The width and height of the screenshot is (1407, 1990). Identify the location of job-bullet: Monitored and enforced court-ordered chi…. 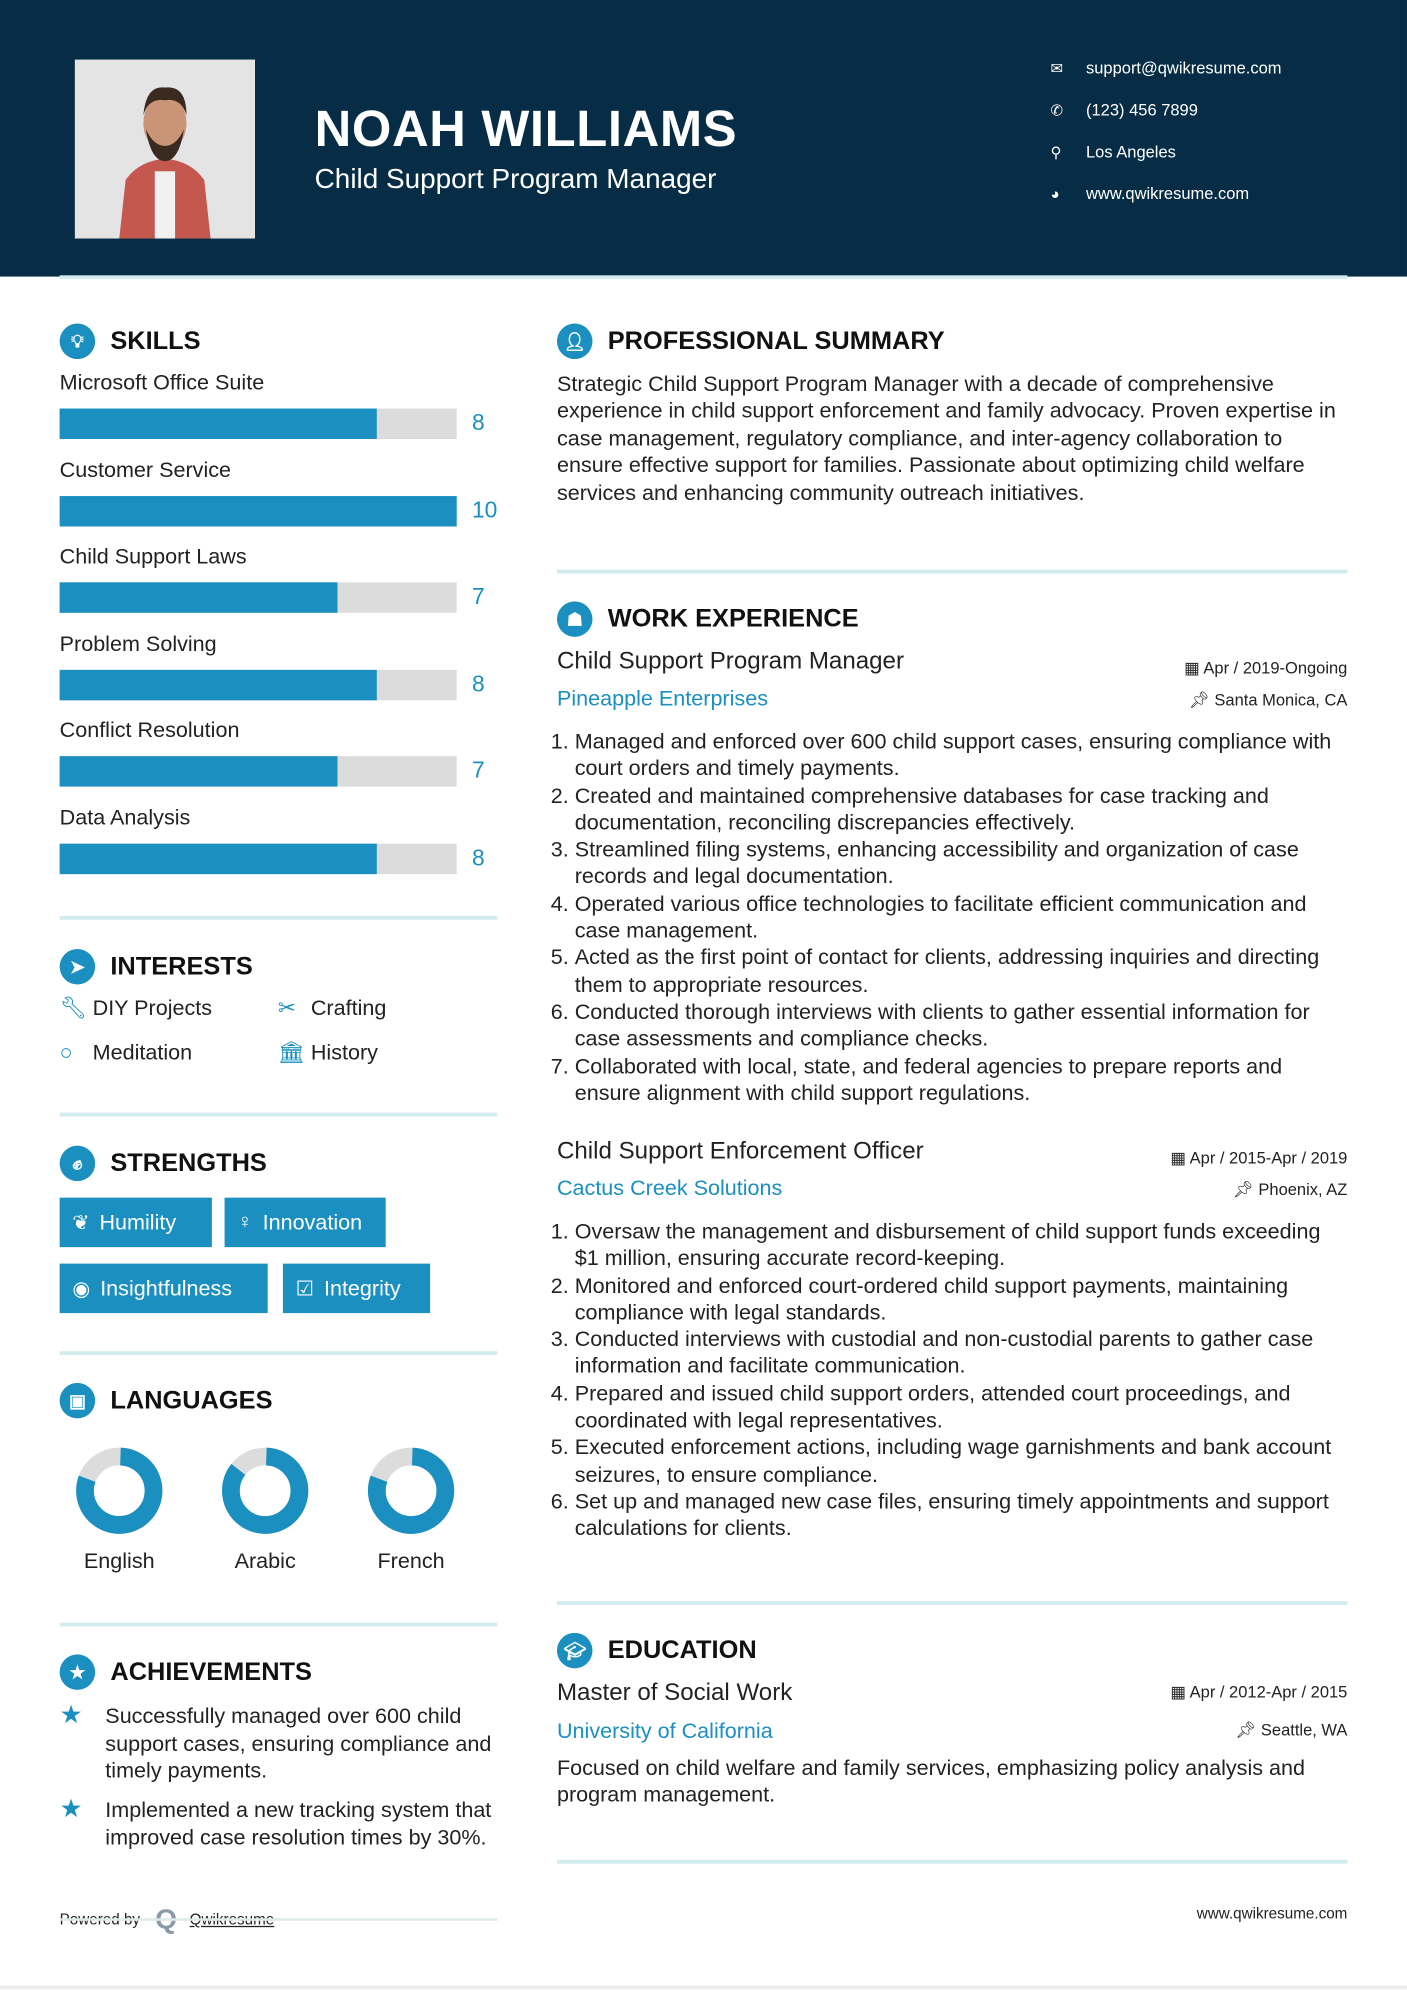
(962, 1299).